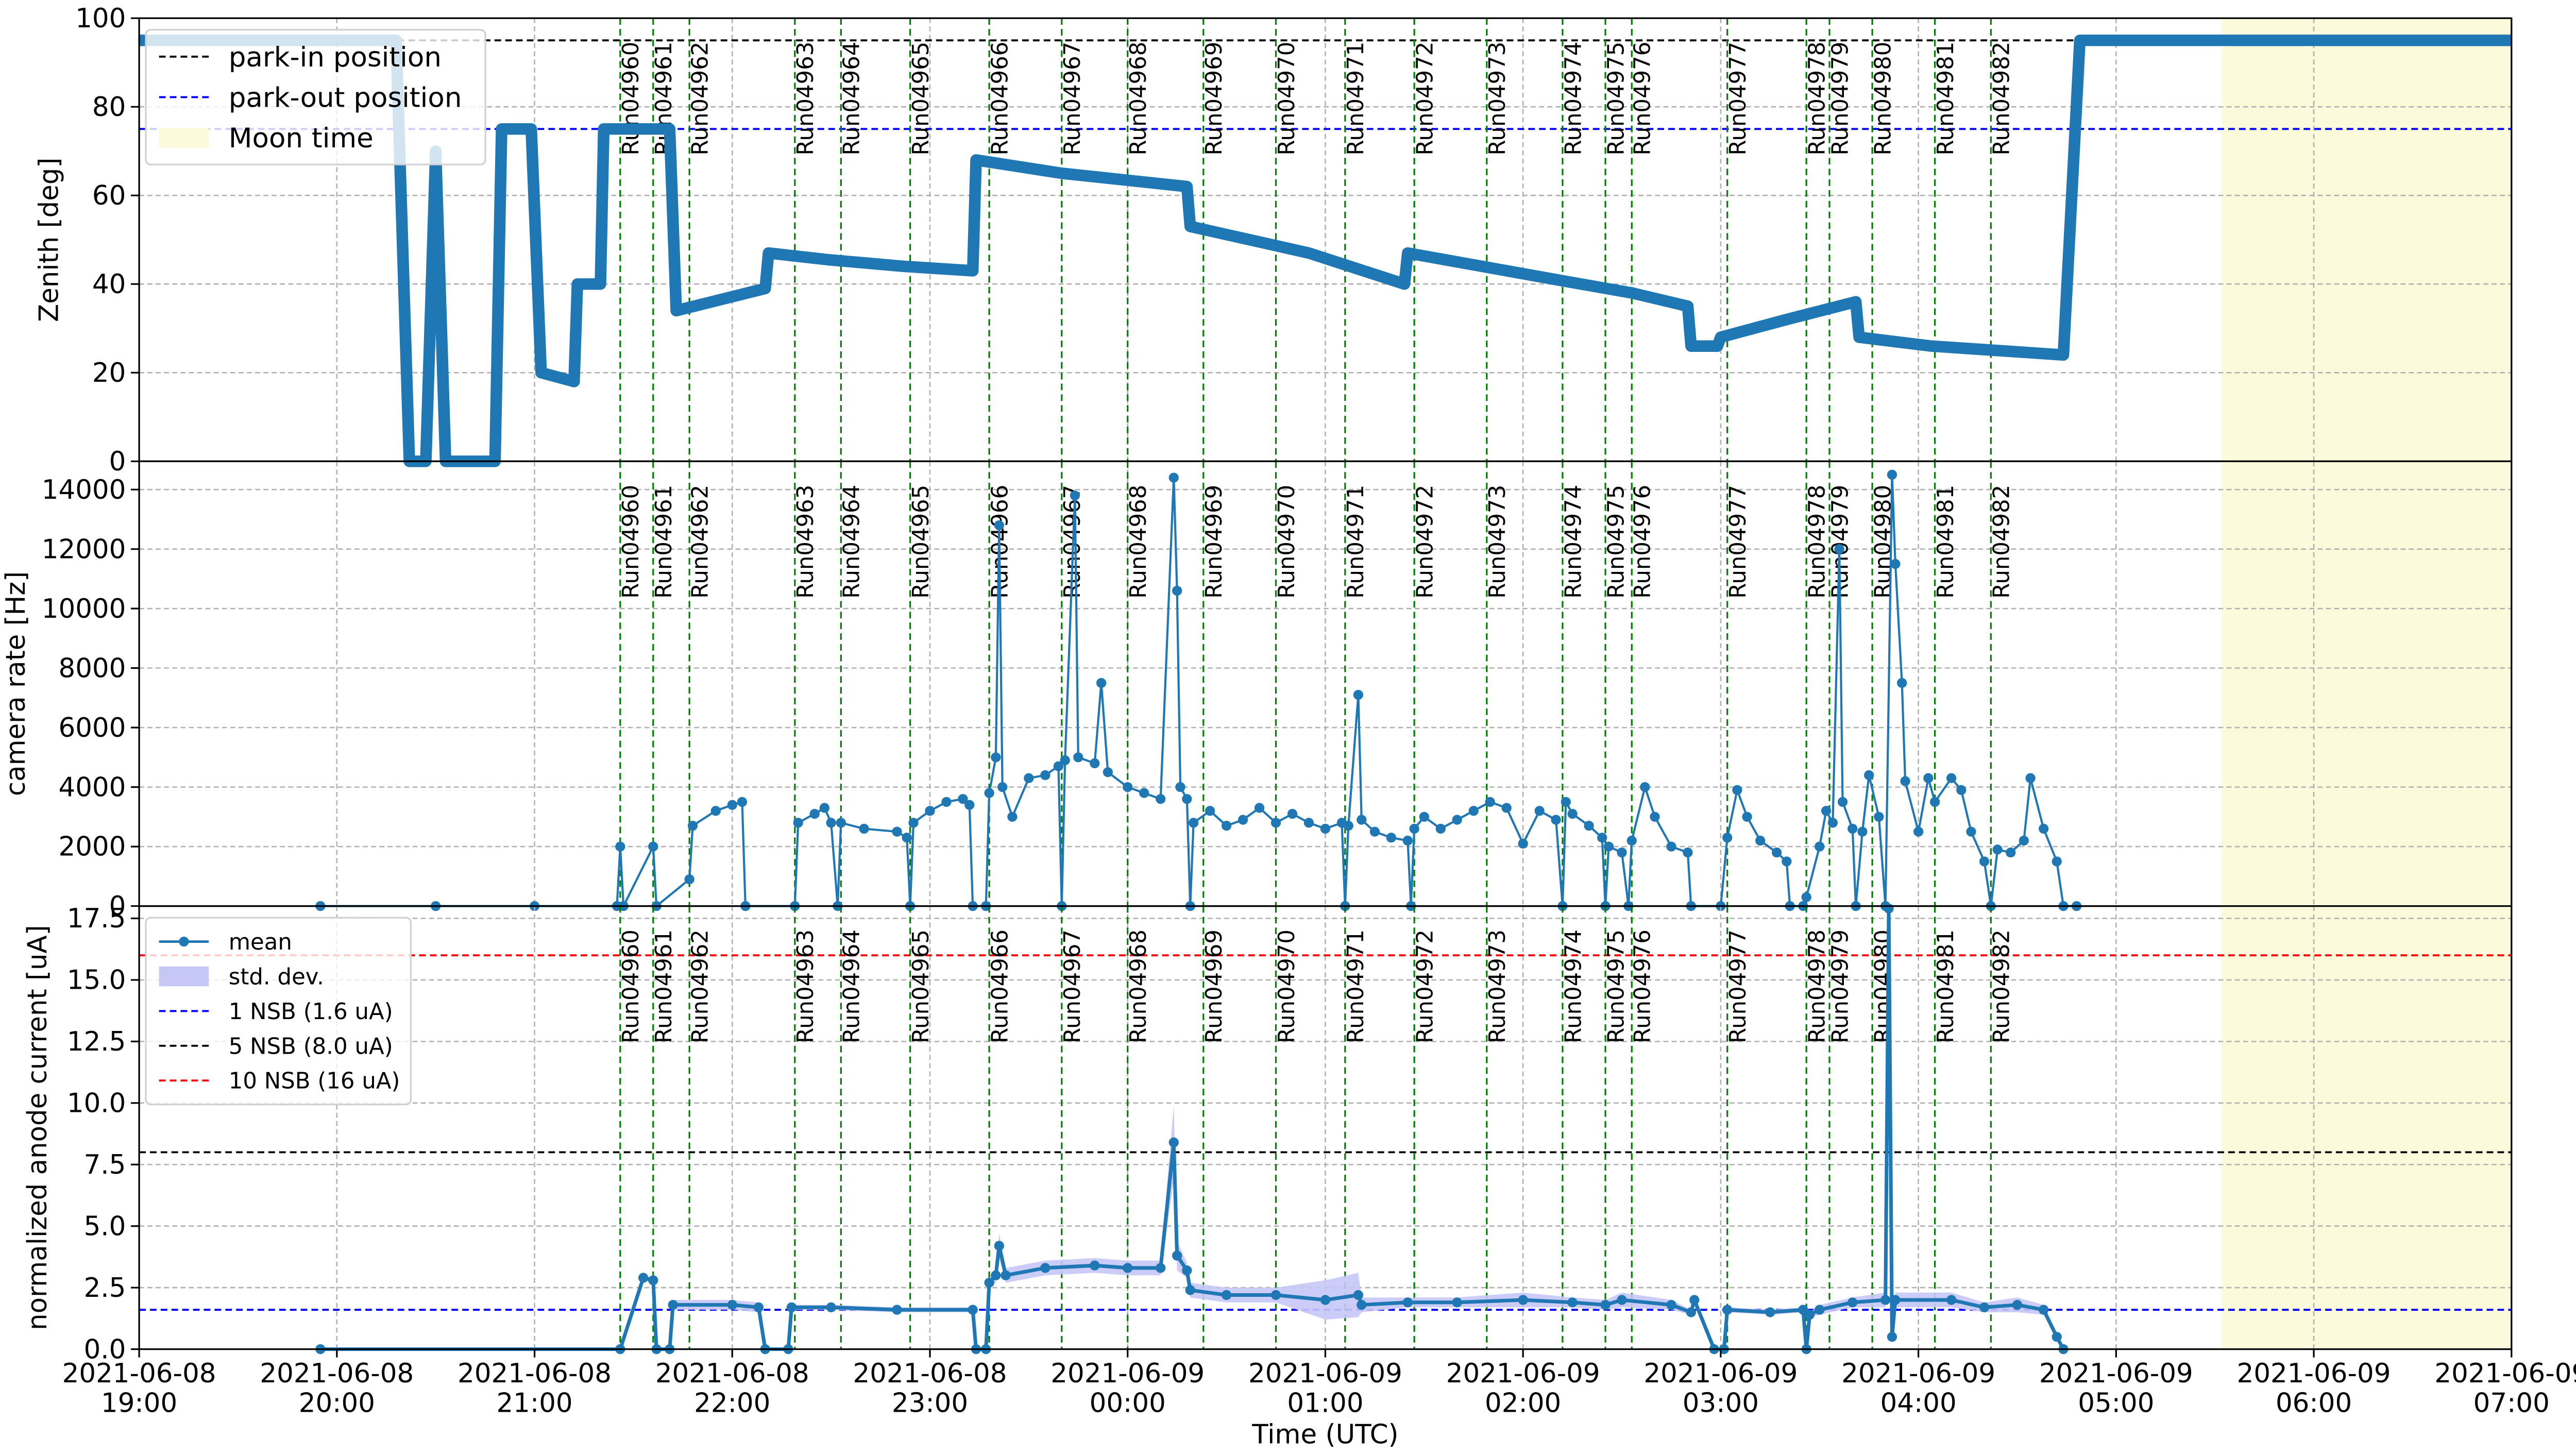 The width and height of the screenshot is (2576, 1455). I want to click on x-tick-label-line: 19:00, so click(139, 1403).